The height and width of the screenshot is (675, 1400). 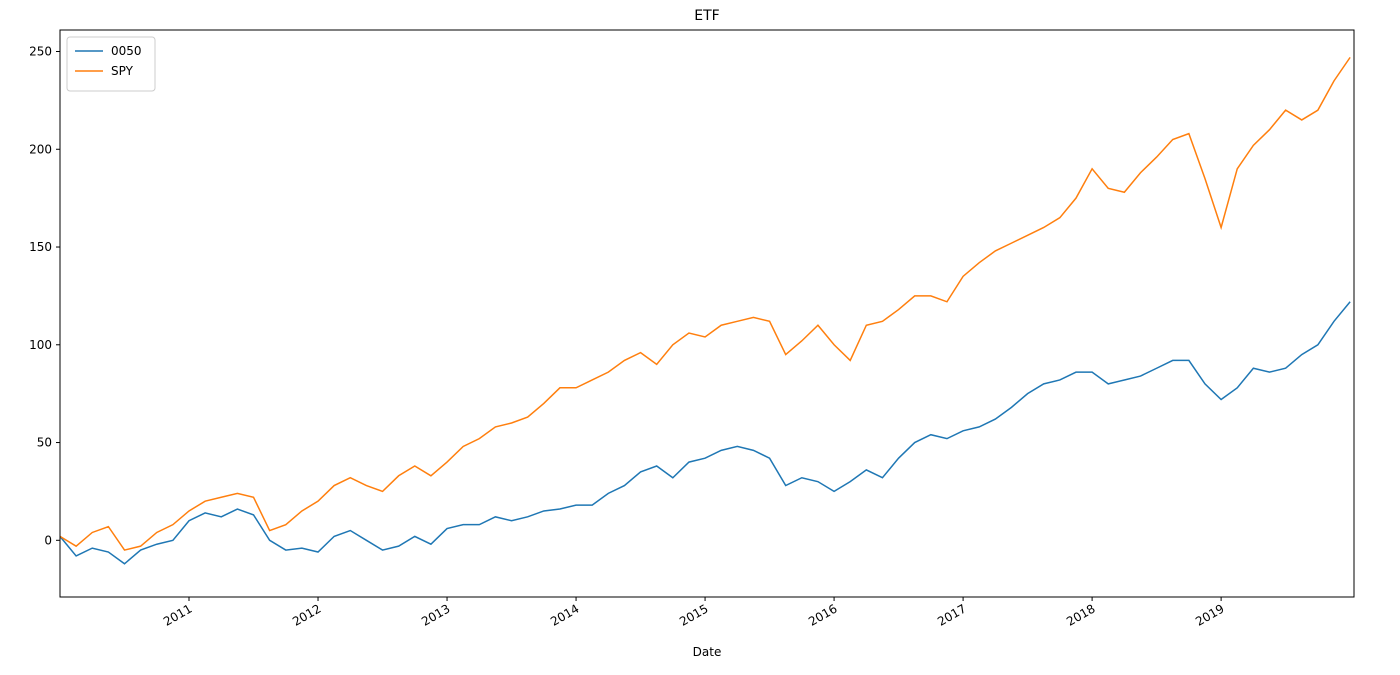 What do you see at coordinates (951, 614) in the screenshot?
I see `x-tick-label: 2017` at bounding box center [951, 614].